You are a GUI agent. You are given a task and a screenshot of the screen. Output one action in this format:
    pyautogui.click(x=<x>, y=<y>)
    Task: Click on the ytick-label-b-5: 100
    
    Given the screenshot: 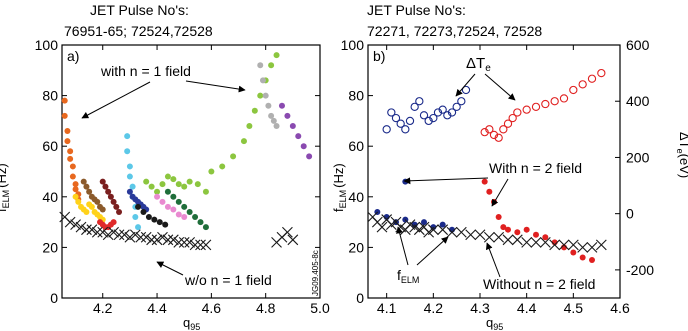 What is the action you would take?
    pyautogui.click(x=353, y=45)
    